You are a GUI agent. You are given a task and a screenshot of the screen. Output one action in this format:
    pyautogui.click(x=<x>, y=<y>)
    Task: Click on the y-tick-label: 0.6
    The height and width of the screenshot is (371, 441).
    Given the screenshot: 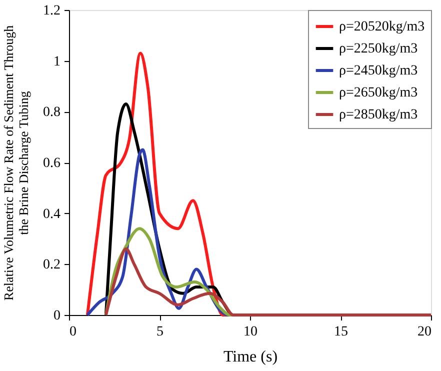 What is the action you would take?
    pyautogui.click(x=51, y=163)
    